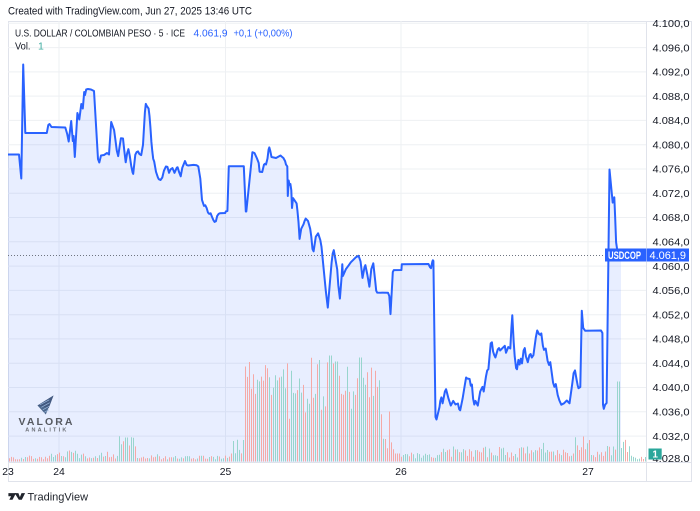  What do you see at coordinates (671, 73) in the screenshot?
I see `svg-text: 4.092,0` at bounding box center [671, 73].